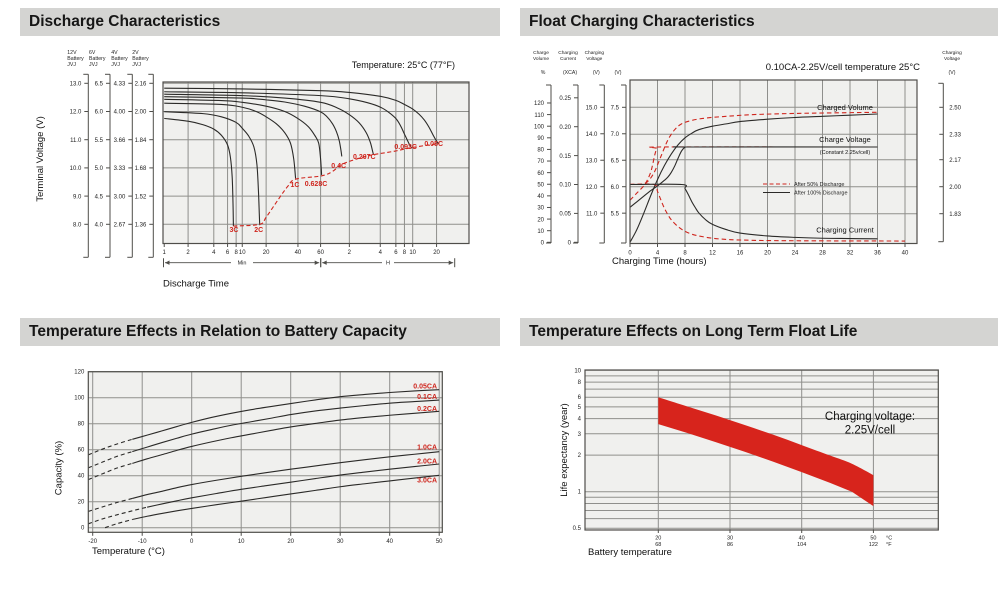 The width and height of the screenshot is (1000, 590). I want to click on right-axis-header: Voltage, so click(952, 59).